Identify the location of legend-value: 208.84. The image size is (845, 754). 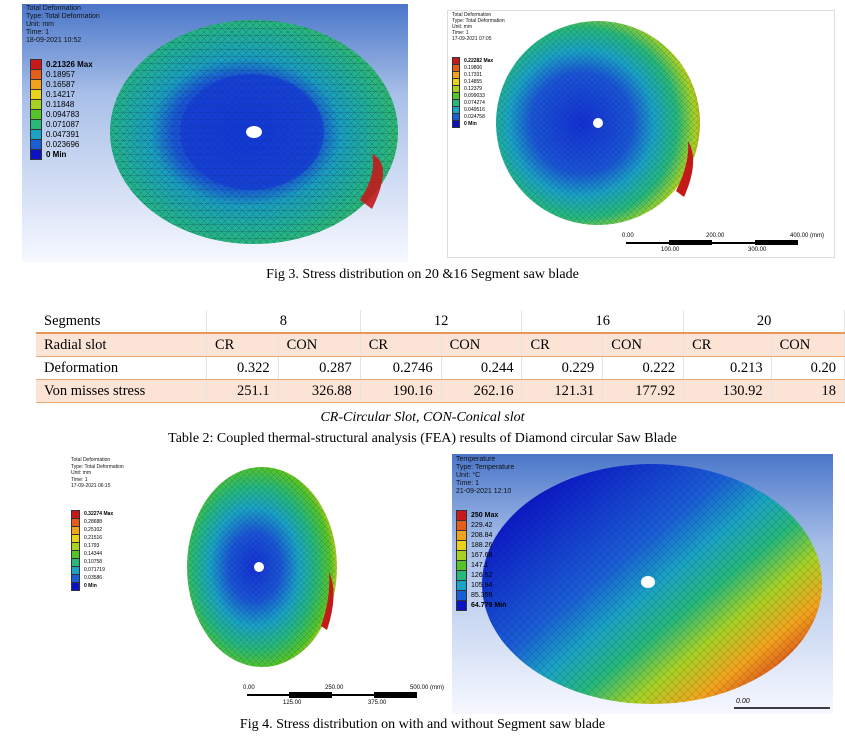
(482, 535).